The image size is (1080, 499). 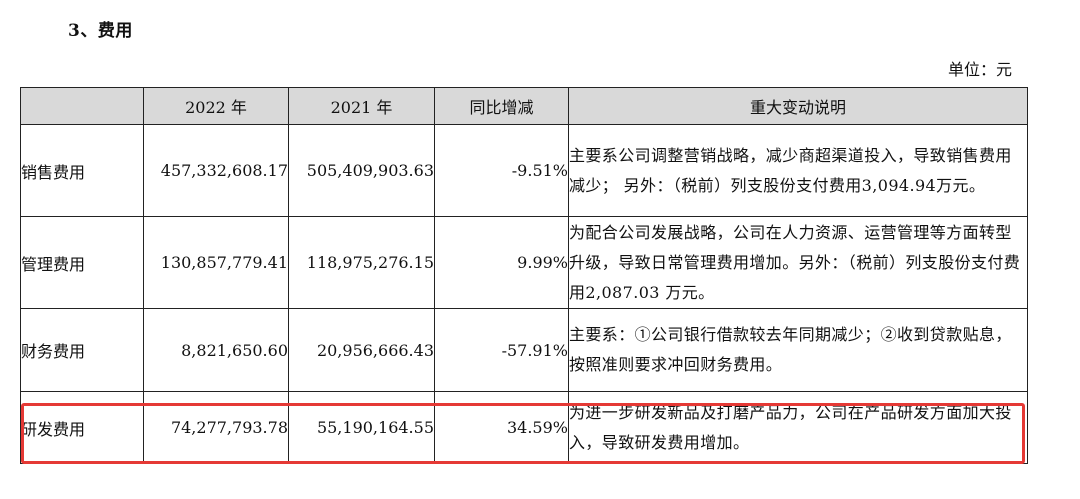 What do you see at coordinates (216, 170) in the screenshot?
I see `value-2022: 457,332,608.17` at bounding box center [216, 170].